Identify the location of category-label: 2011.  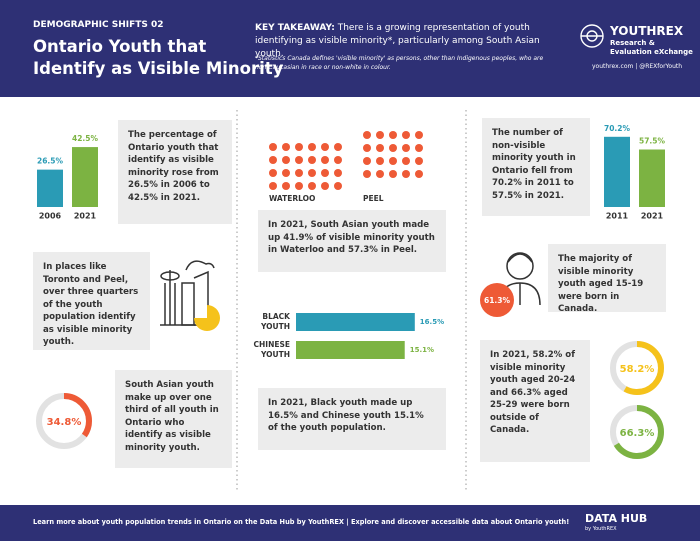
(617, 216).